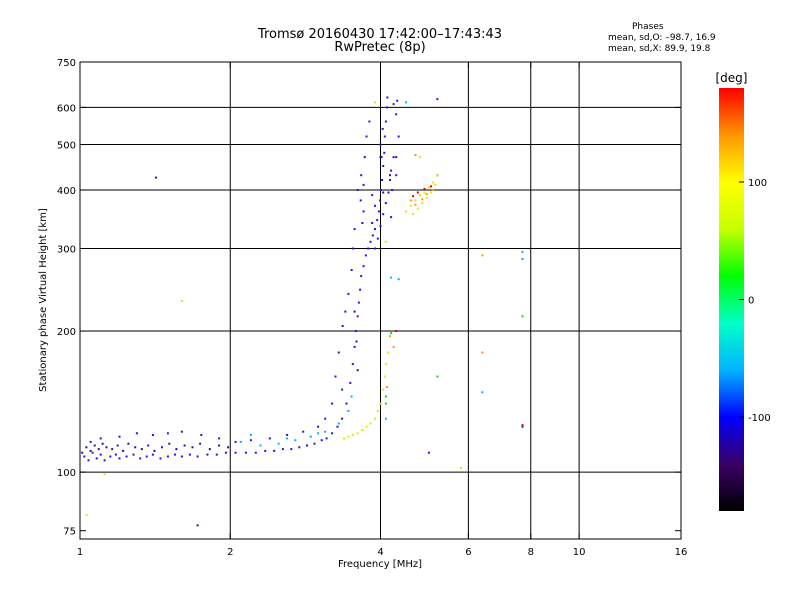 The image size is (800, 600). Describe the element at coordinates (66, 191) in the screenshot. I see `y-tick-label: 400` at that location.